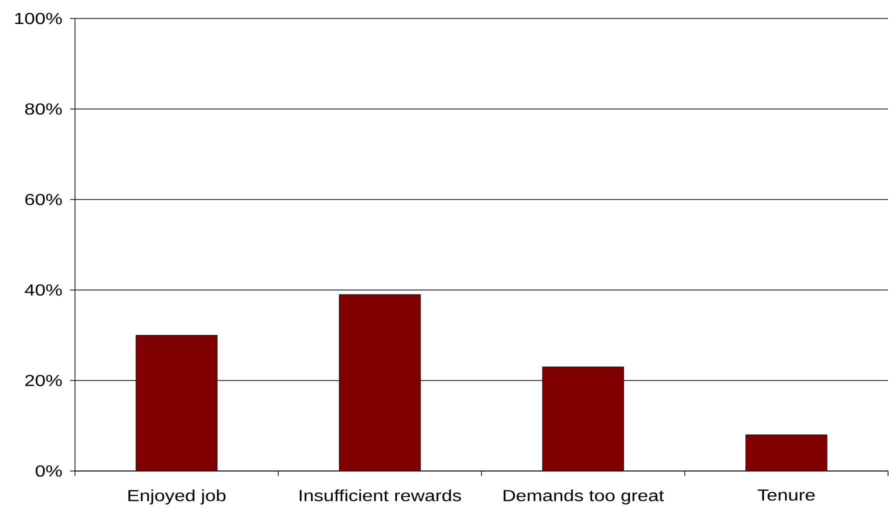 Image resolution: width=889 pixels, height=508 pixels. I want to click on x-tick-label: Tenure, so click(786, 495).